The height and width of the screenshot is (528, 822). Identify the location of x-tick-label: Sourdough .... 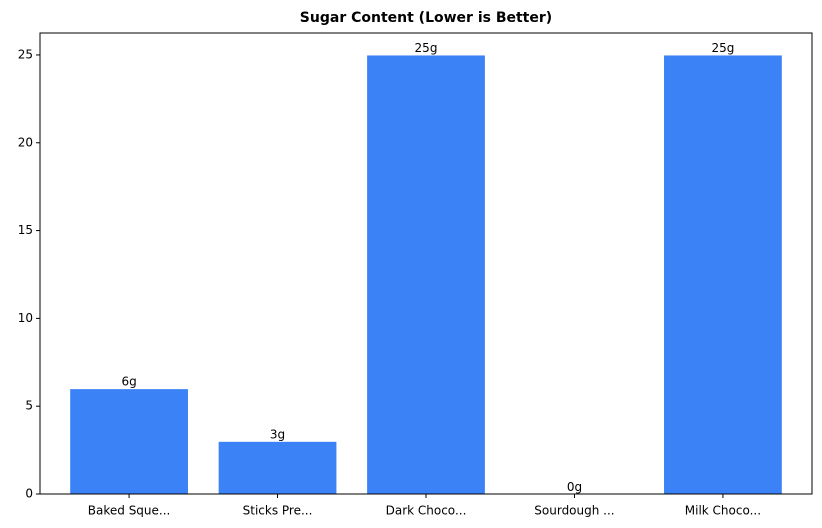
(574, 511).